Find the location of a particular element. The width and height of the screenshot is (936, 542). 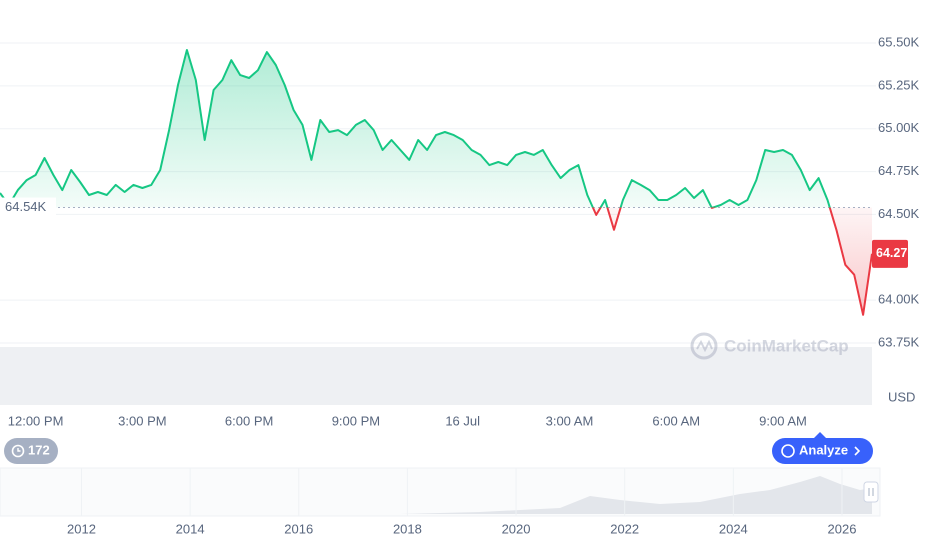

x-tick-label: 6:00 PM is located at coordinates (249, 420).